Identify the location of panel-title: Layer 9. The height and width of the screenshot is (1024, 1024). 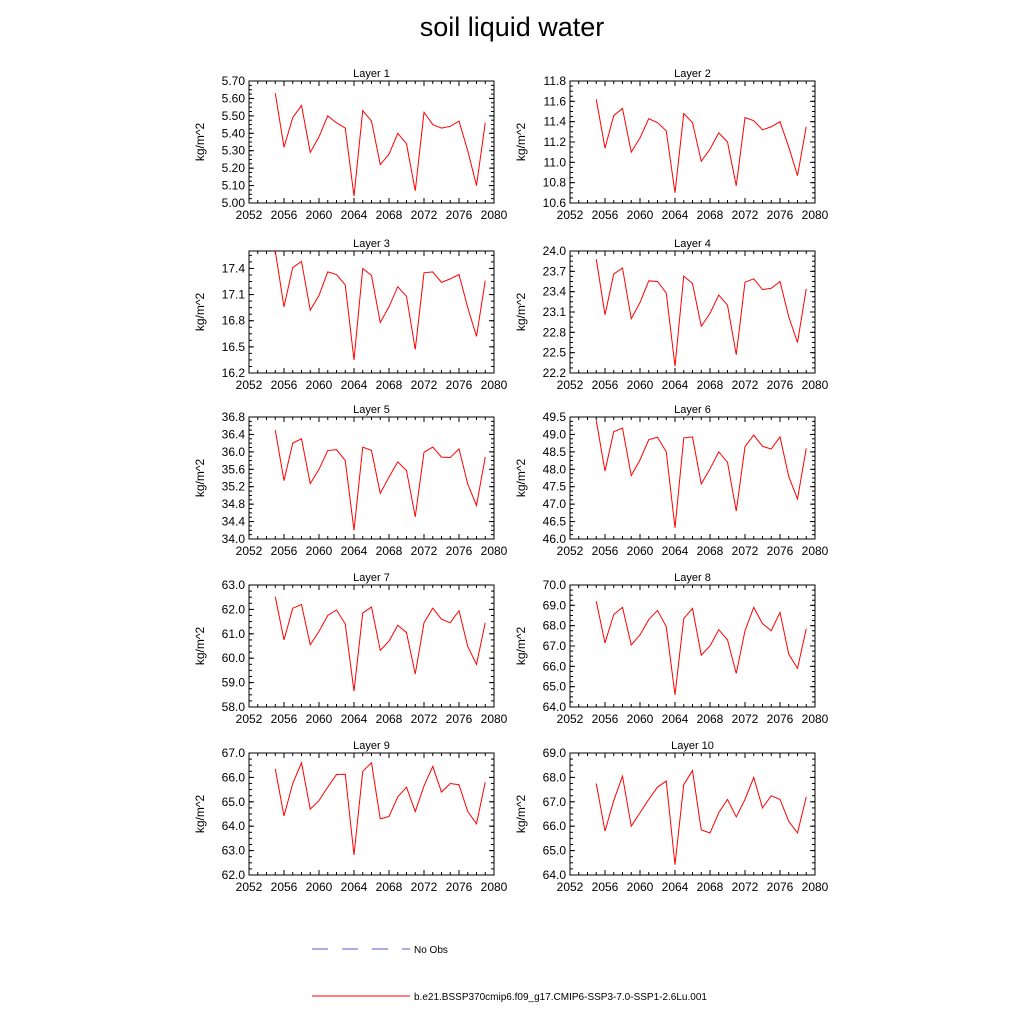
(371, 746).